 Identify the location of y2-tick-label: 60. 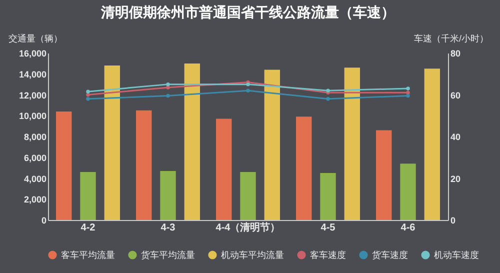
(455, 95).